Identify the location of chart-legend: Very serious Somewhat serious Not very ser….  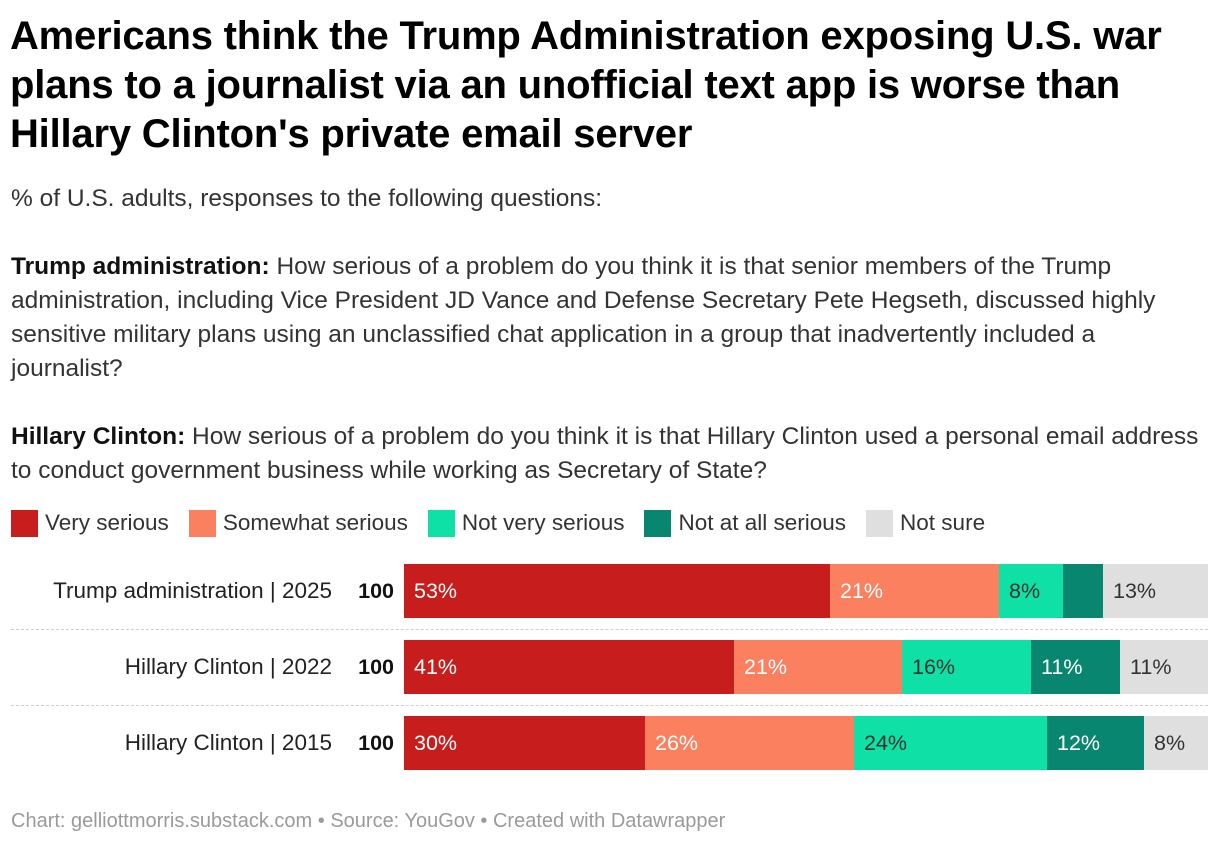
(508, 523).